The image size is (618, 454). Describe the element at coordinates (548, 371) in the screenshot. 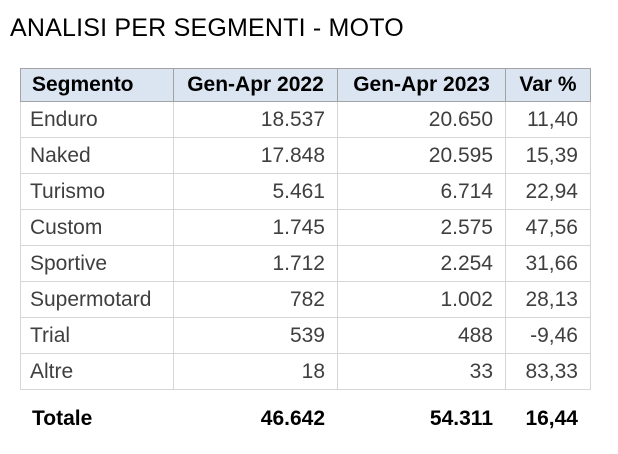

I see `var-percent-cell: 83,33` at that location.